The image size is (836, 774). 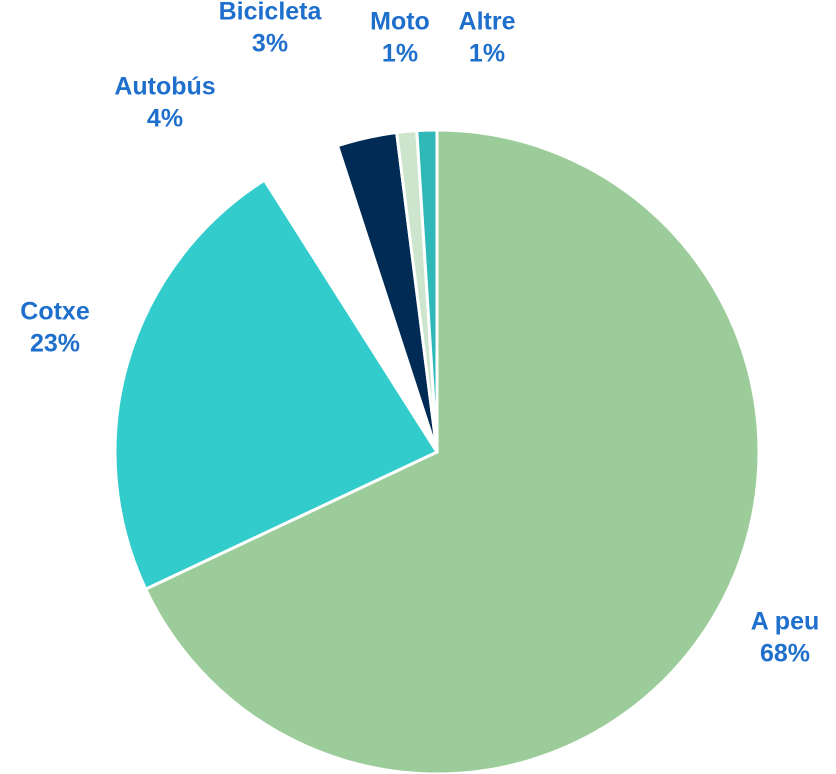 I want to click on value-label: 68%, so click(x=785, y=654).